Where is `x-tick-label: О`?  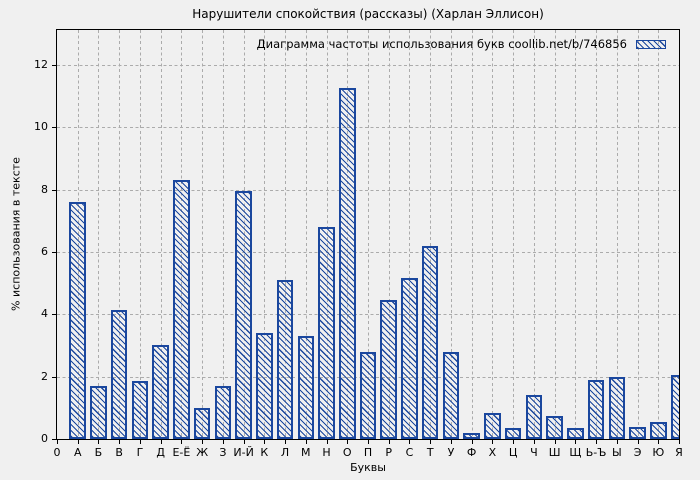
x-tick-label: О is located at coordinates (347, 452).